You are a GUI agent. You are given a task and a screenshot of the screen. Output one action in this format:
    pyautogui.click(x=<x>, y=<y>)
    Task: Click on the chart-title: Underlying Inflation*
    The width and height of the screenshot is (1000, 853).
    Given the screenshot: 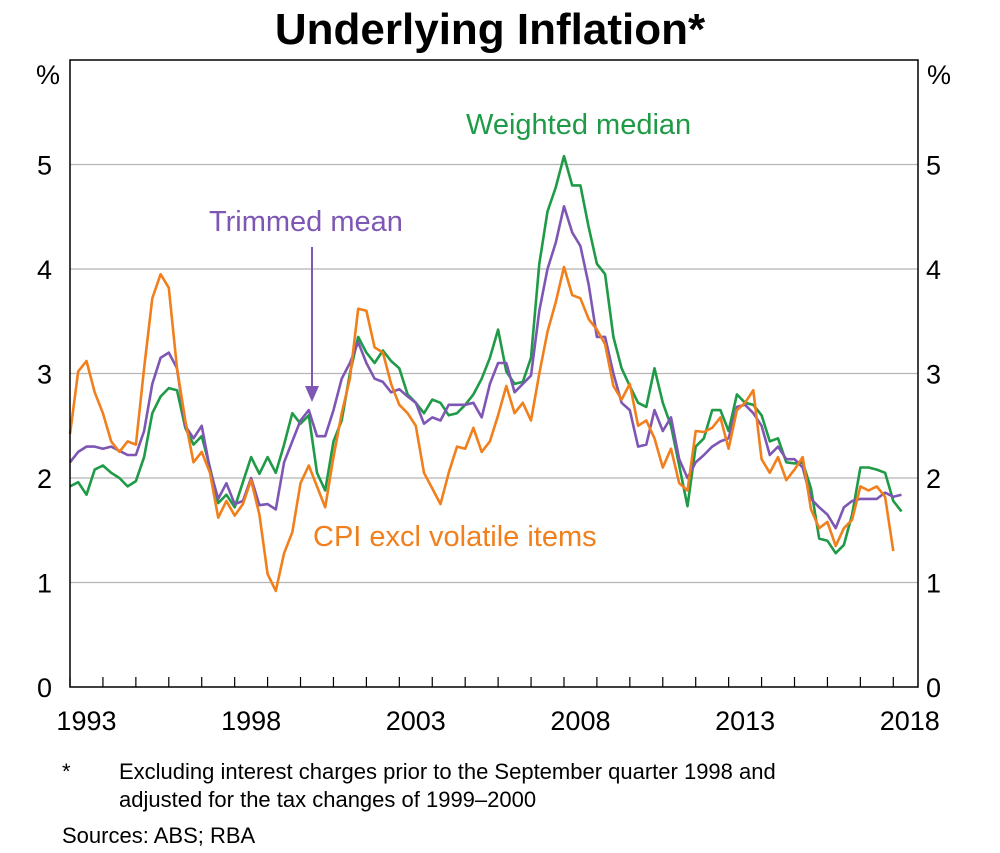 What is the action you would take?
    pyautogui.click(x=490, y=29)
    